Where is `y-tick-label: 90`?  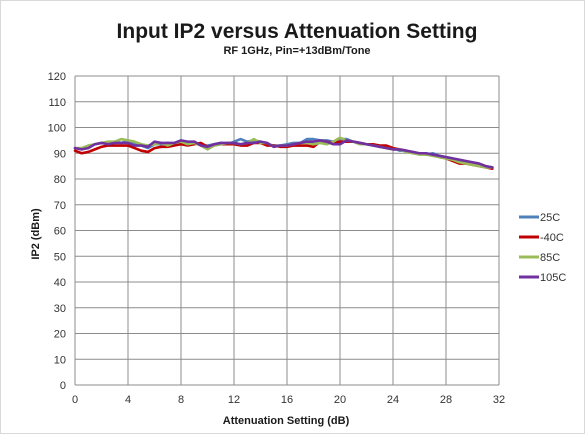
y-tick-label: 90 is located at coordinates (60, 154).